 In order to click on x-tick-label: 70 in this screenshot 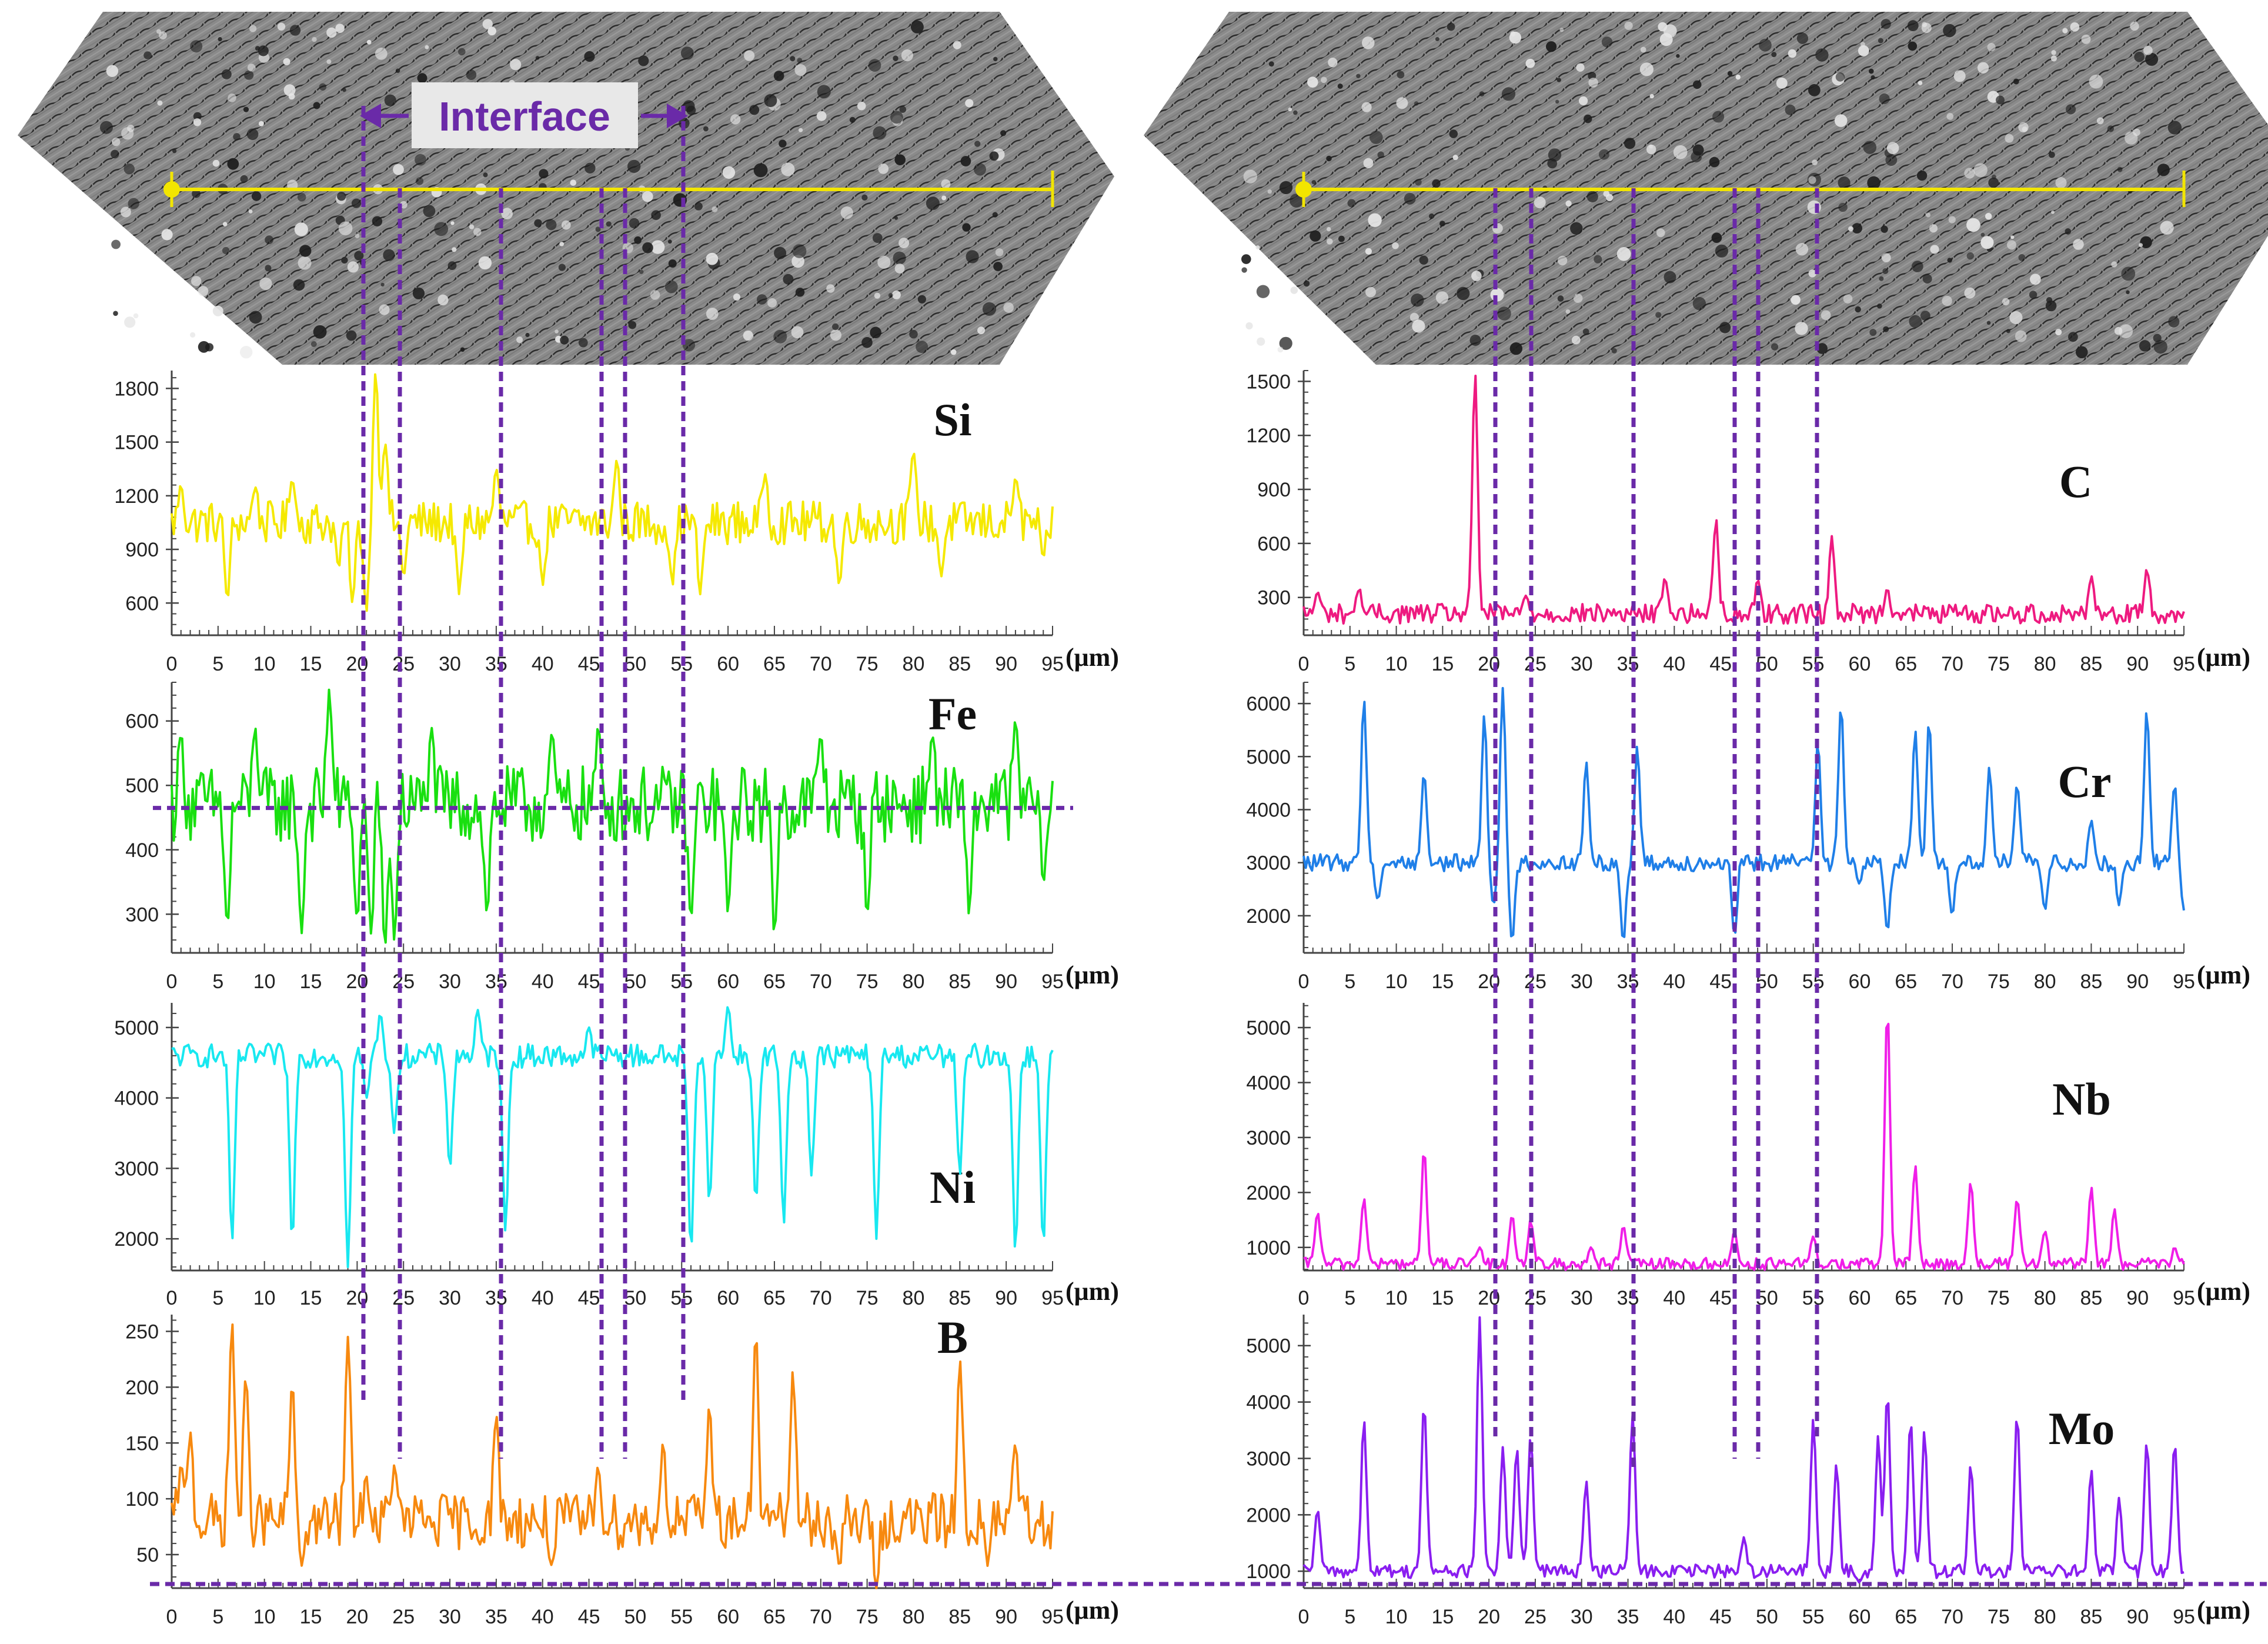, I will do `click(1952, 1617)`.